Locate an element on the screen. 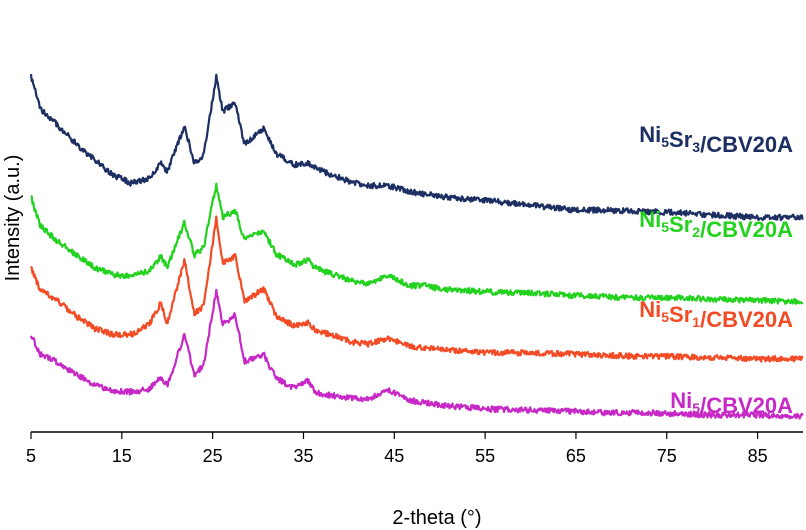  x-tick-label: 25 is located at coordinates (213, 456).